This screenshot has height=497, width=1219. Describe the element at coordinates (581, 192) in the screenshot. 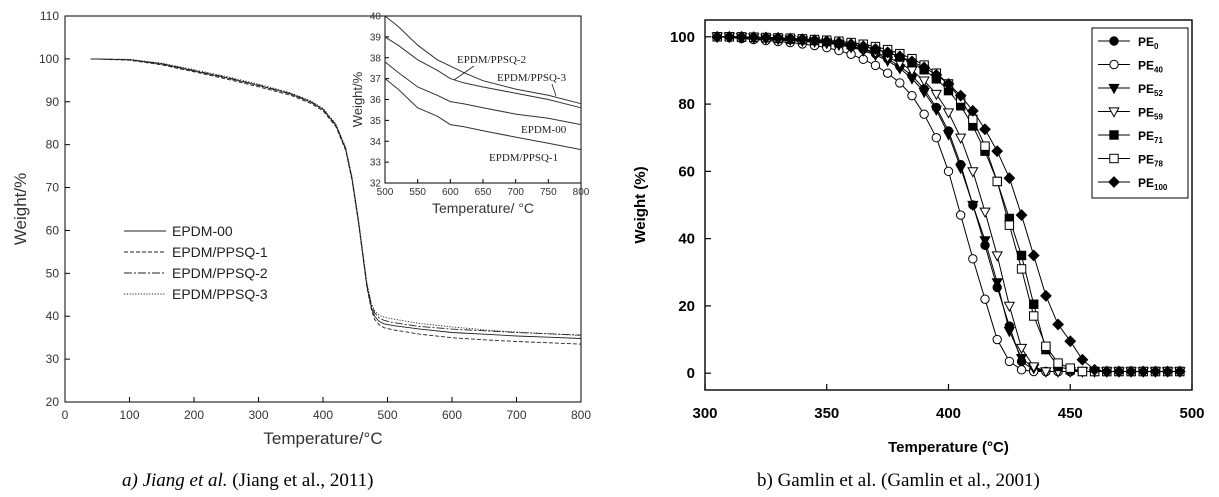

I see `inset-xtick-label: 800` at that location.